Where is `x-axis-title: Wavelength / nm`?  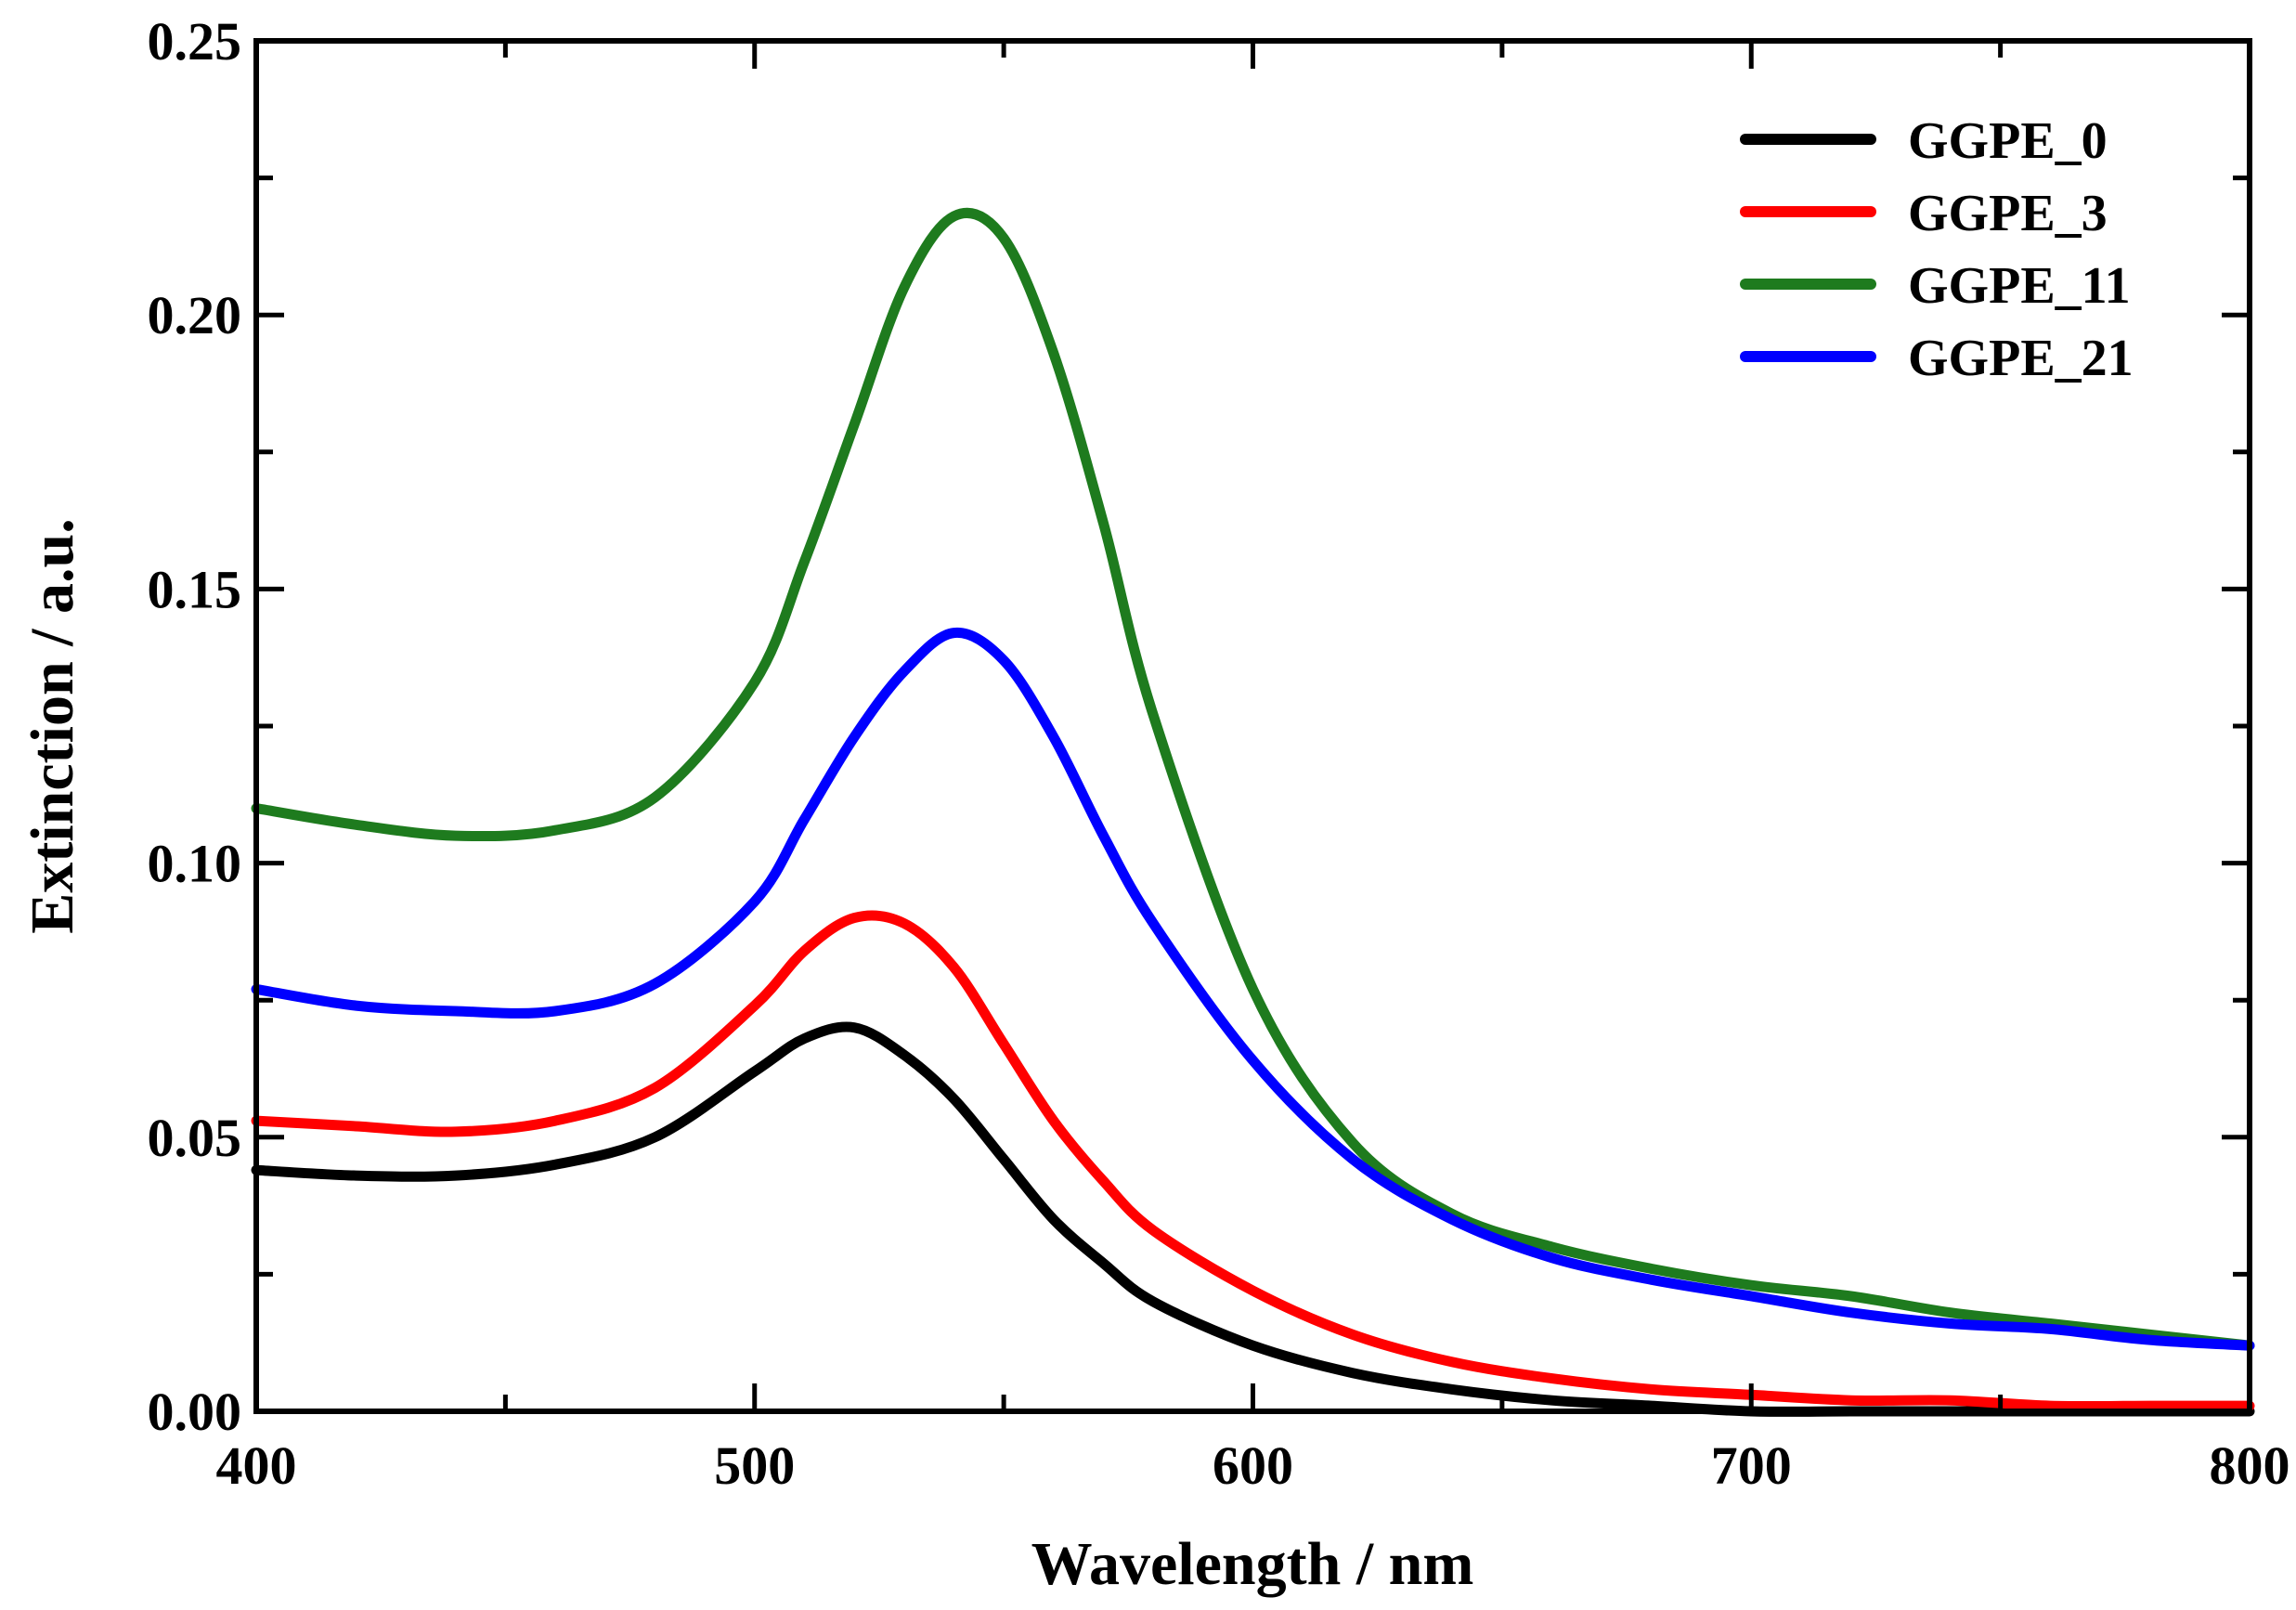
x-axis-title: Wavelength / nm is located at coordinates (1252, 1564).